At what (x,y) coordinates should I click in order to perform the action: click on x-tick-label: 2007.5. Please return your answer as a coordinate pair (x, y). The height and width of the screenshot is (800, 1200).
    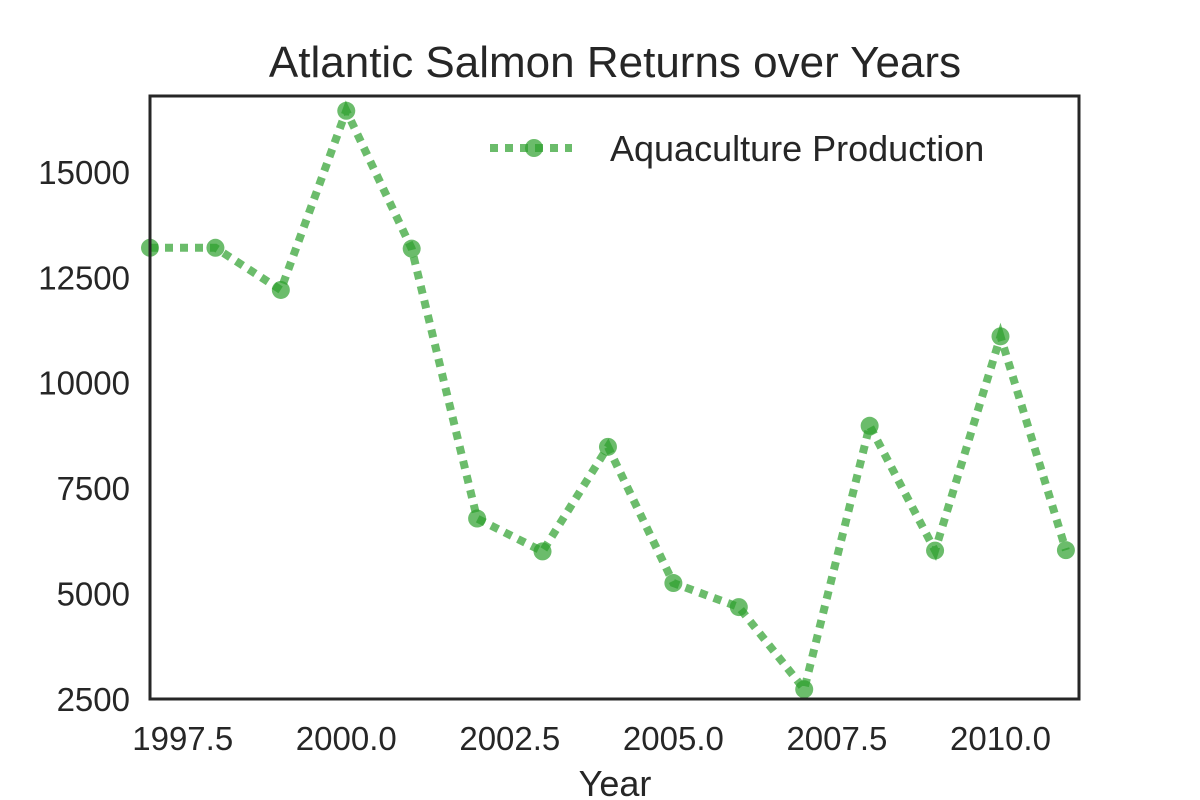
    Looking at the image, I should click on (836, 738).